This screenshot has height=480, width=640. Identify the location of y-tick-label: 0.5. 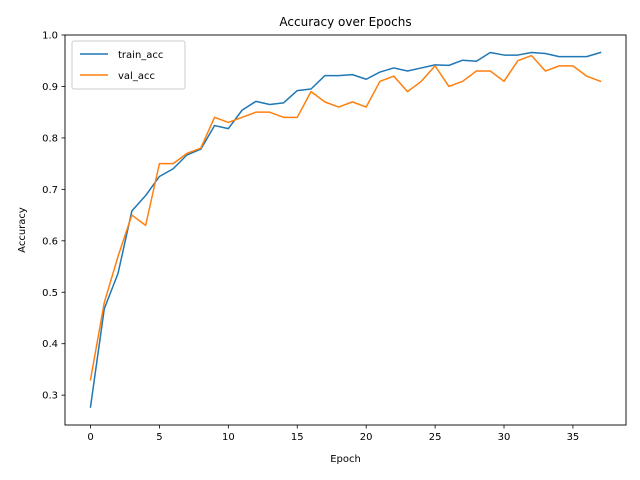
(50, 293).